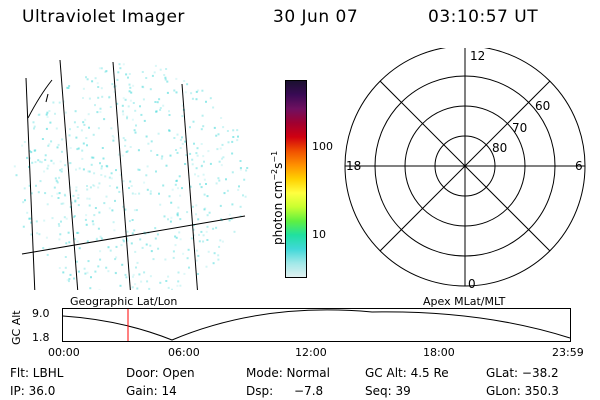 This screenshot has width=600, height=400. What do you see at coordinates (184, 352) in the screenshot?
I see `x-tick-0600: 06:00` at bounding box center [184, 352].